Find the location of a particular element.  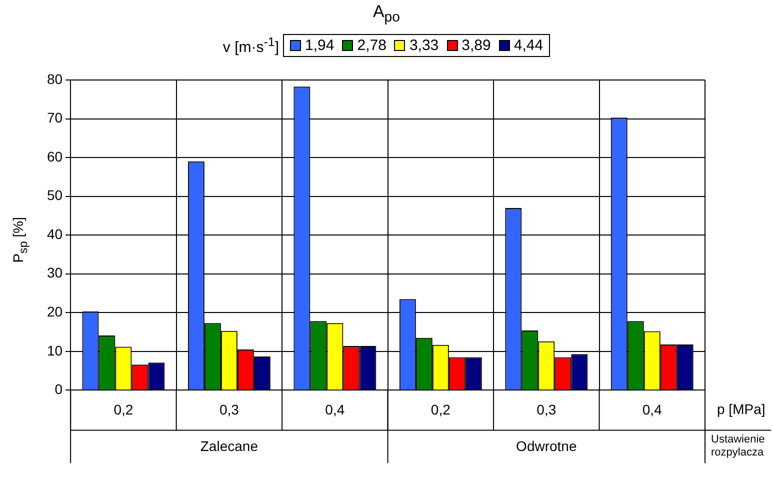

x-axis-title: p [MPa] is located at coordinates (741, 409).